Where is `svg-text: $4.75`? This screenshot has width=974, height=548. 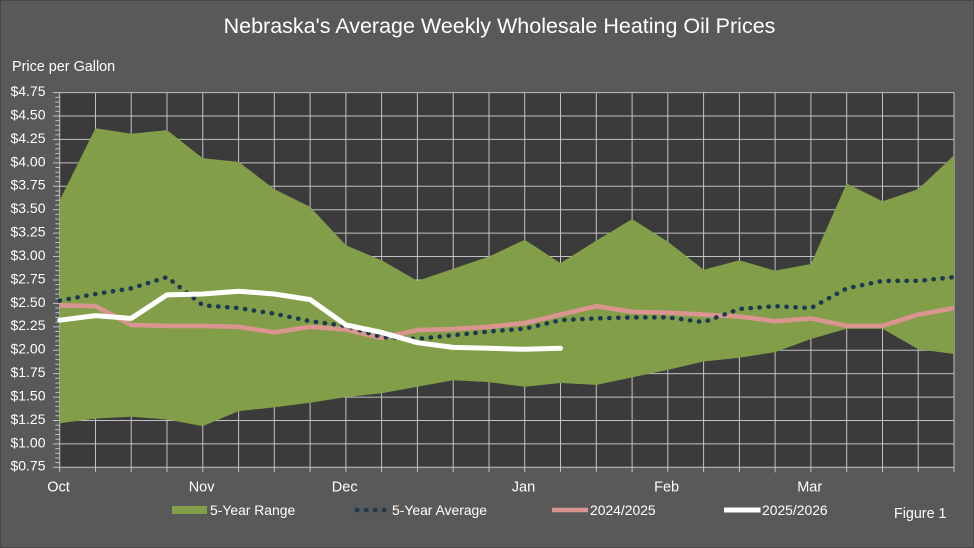 svg-text: $4.75 is located at coordinates (27, 91).